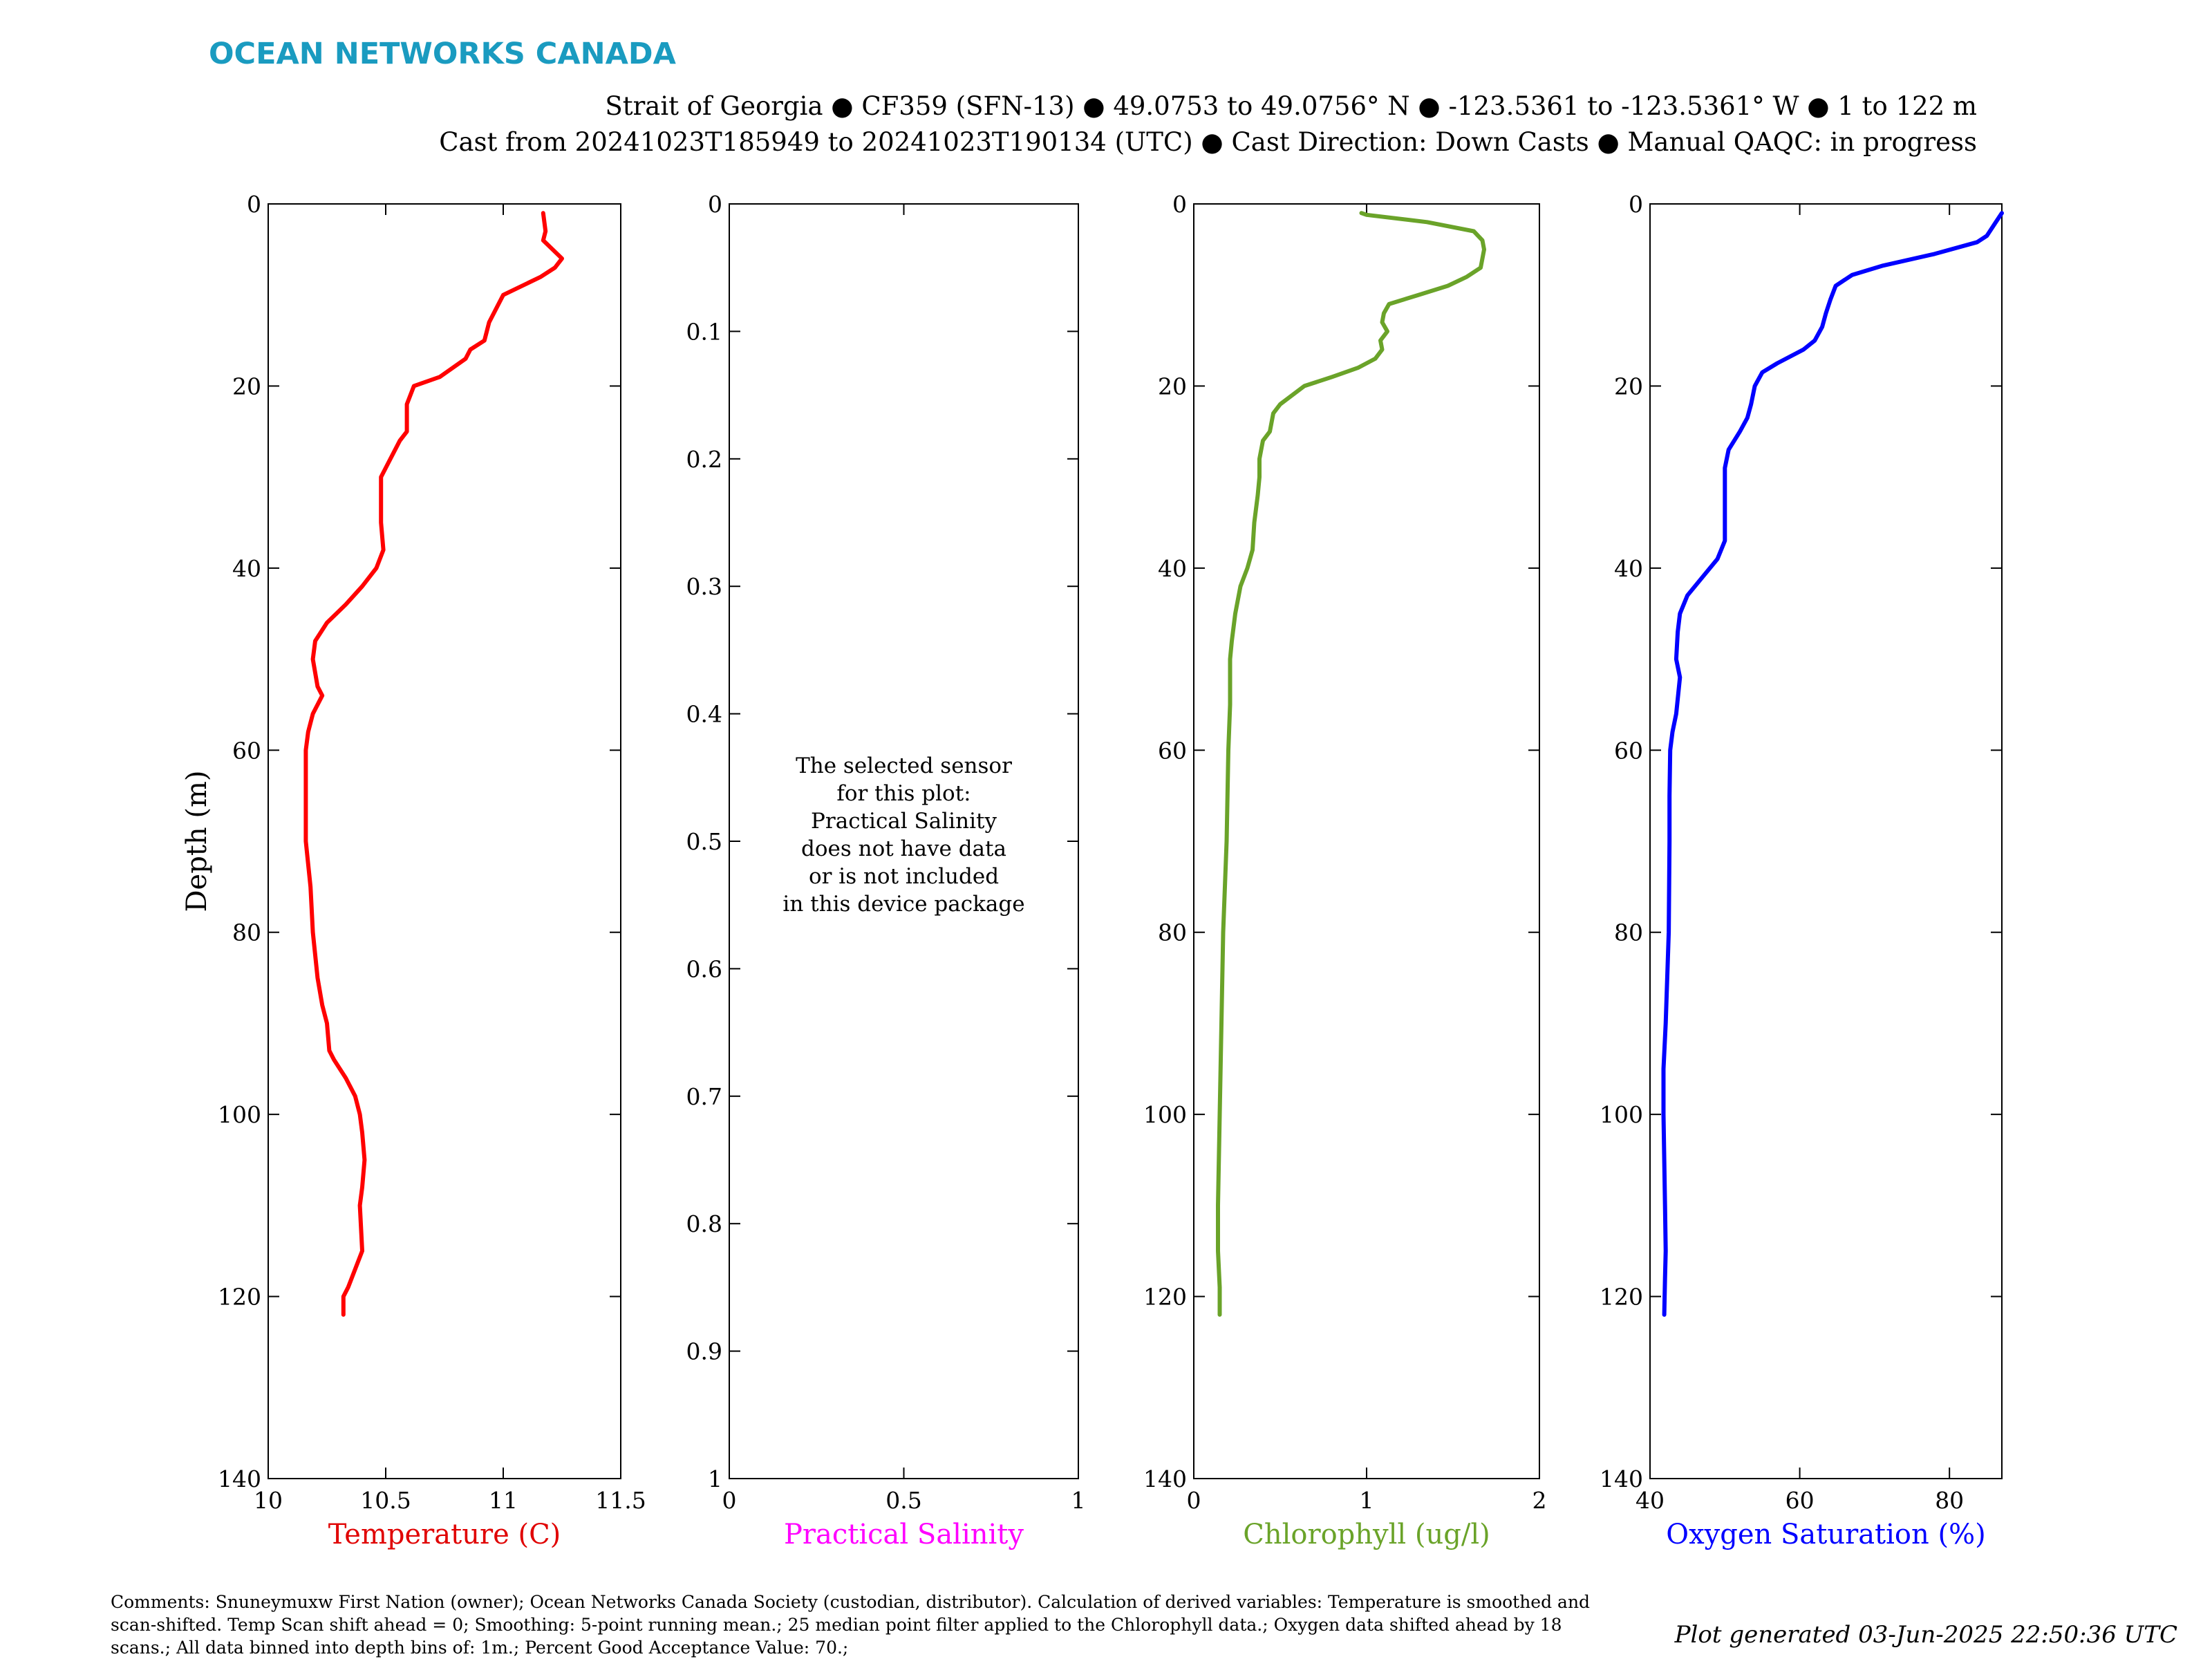 This screenshot has height=1659, width=2212. I want to click on no-data-message-line: Practical Salinity, so click(904, 821).